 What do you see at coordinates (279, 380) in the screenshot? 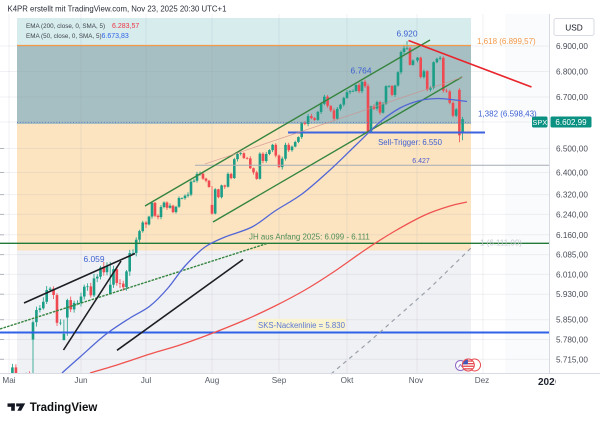
I see `svg-text: Sep` at bounding box center [279, 380].